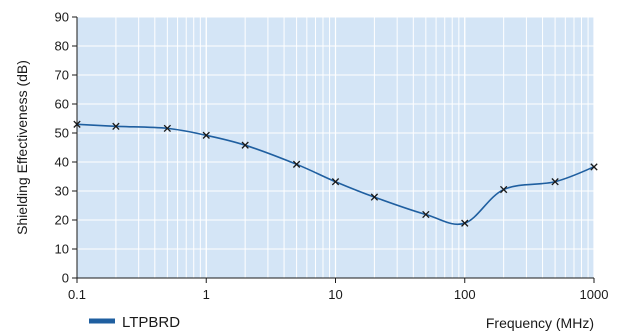 The width and height of the screenshot is (622, 332). What do you see at coordinates (540, 323) in the screenshot?
I see `x-axis-title: Frequency (MHz)` at bounding box center [540, 323].